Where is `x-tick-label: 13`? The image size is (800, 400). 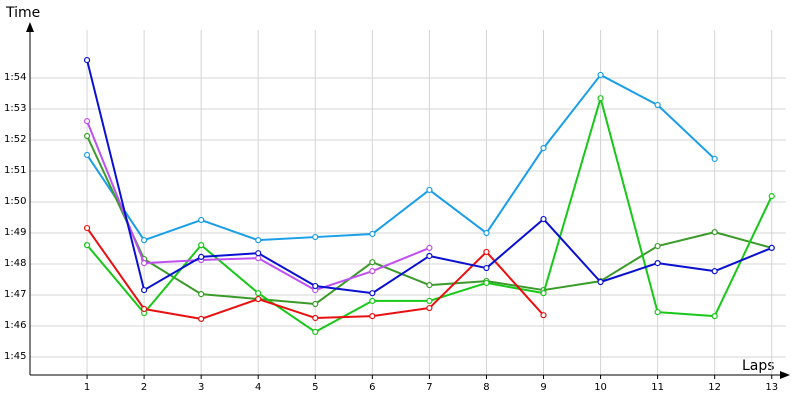
x-tick-label: 13 is located at coordinates (771, 387).